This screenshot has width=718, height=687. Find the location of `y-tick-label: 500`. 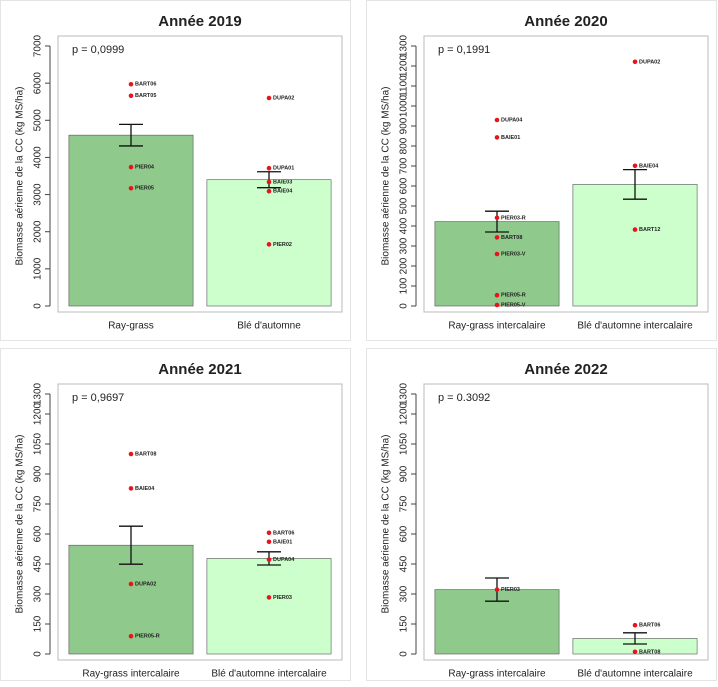

y-tick-label: 500 is located at coordinates (404, 205).